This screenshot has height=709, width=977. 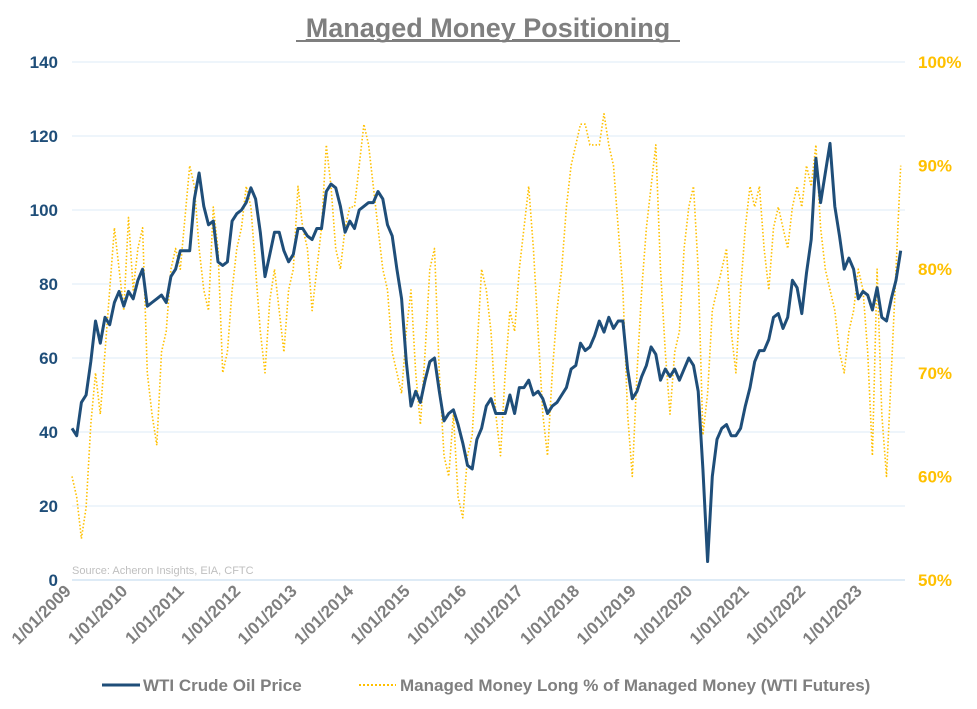 What do you see at coordinates (939, 62) in the screenshot?
I see `right-tick-label: 100%` at bounding box center [939, 62].